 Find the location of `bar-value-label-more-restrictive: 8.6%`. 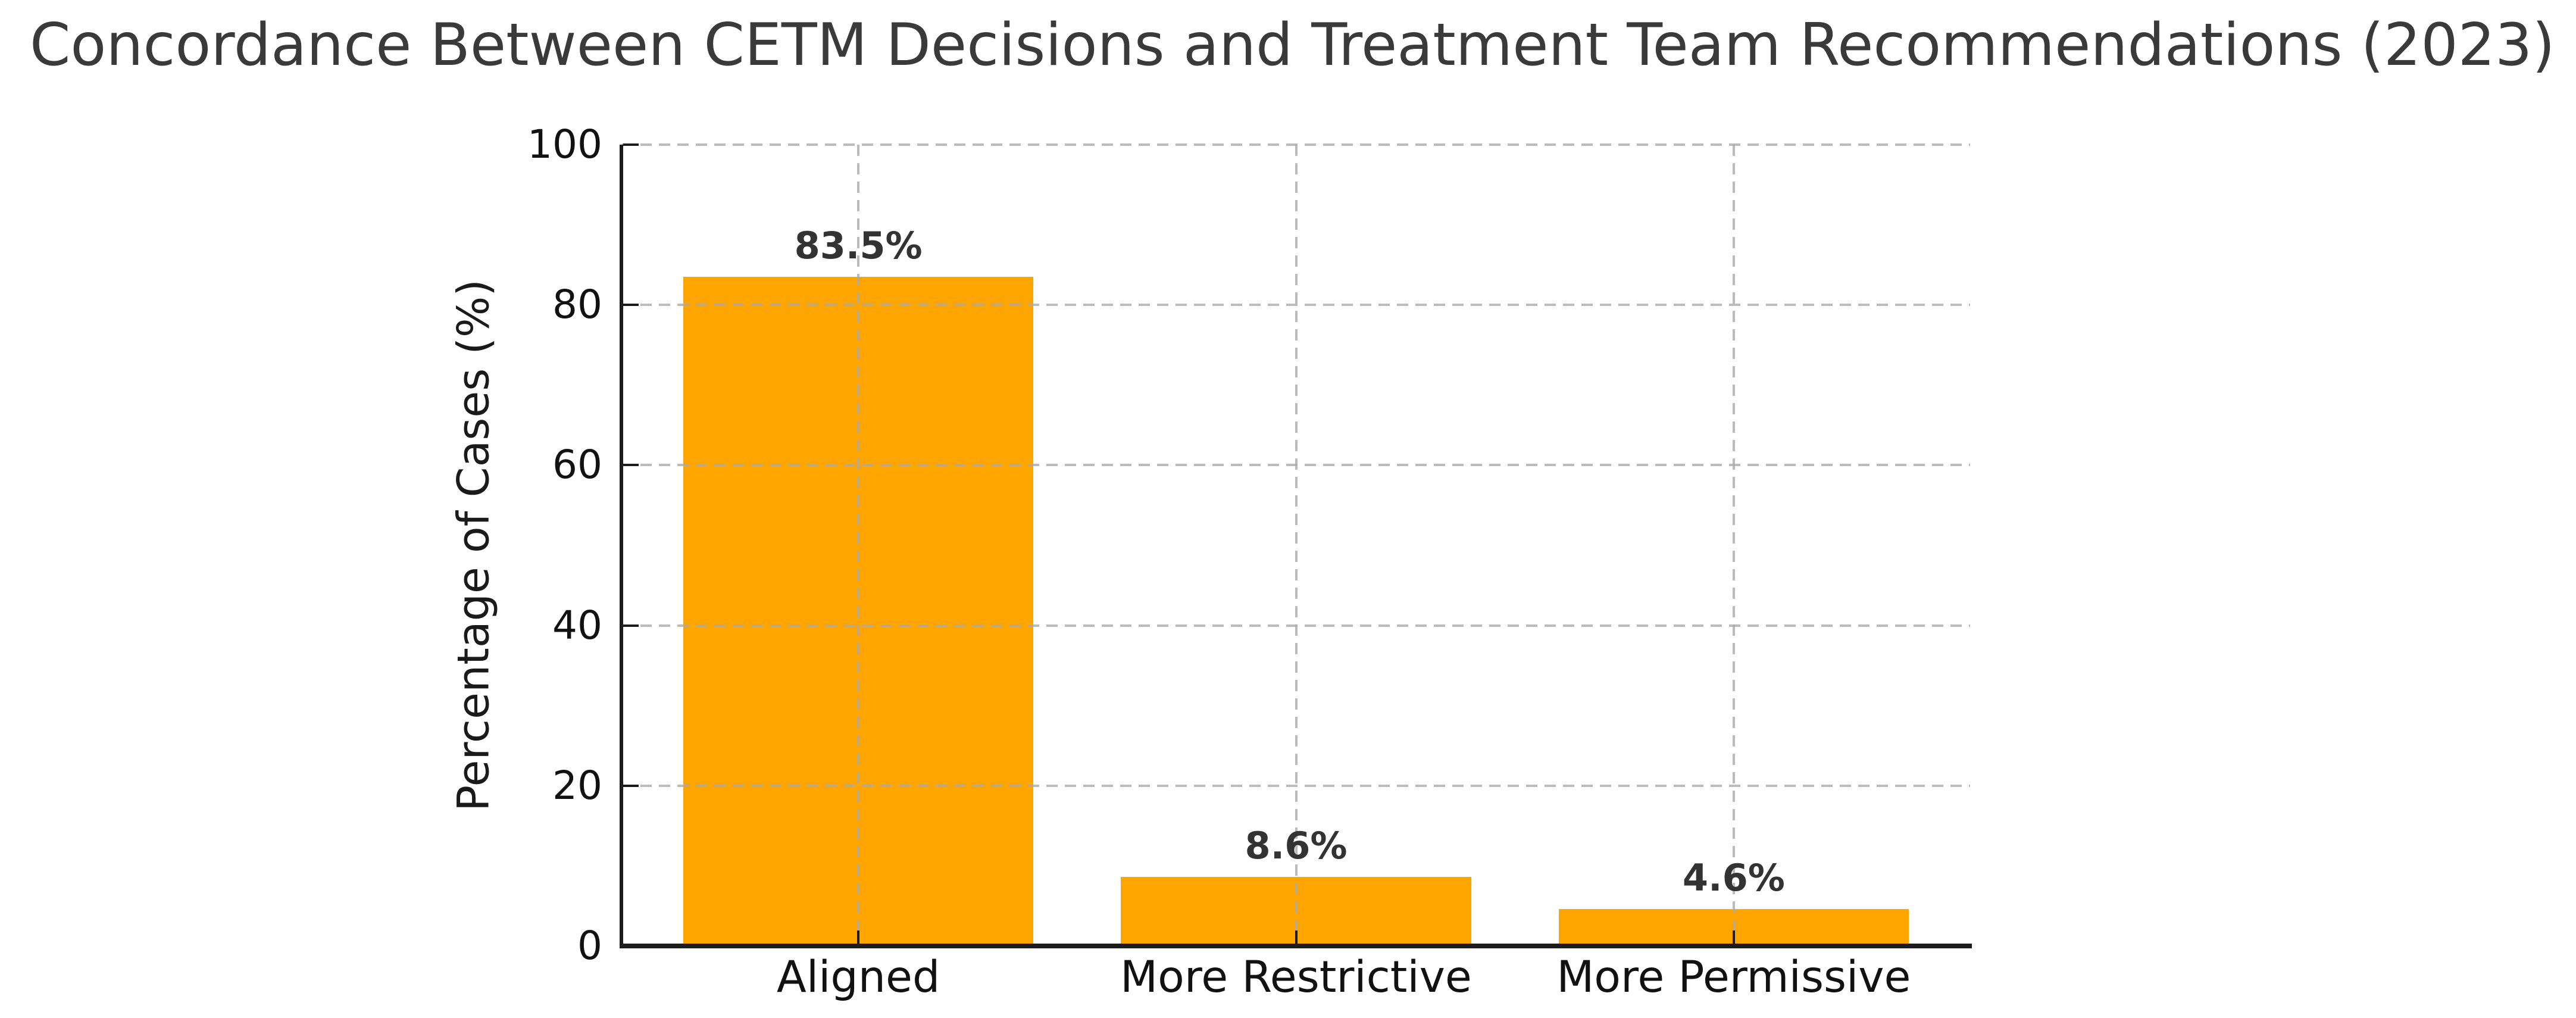

bar-value-label-more-restrictive: 8.6% is located at coordinates (1296, 846).